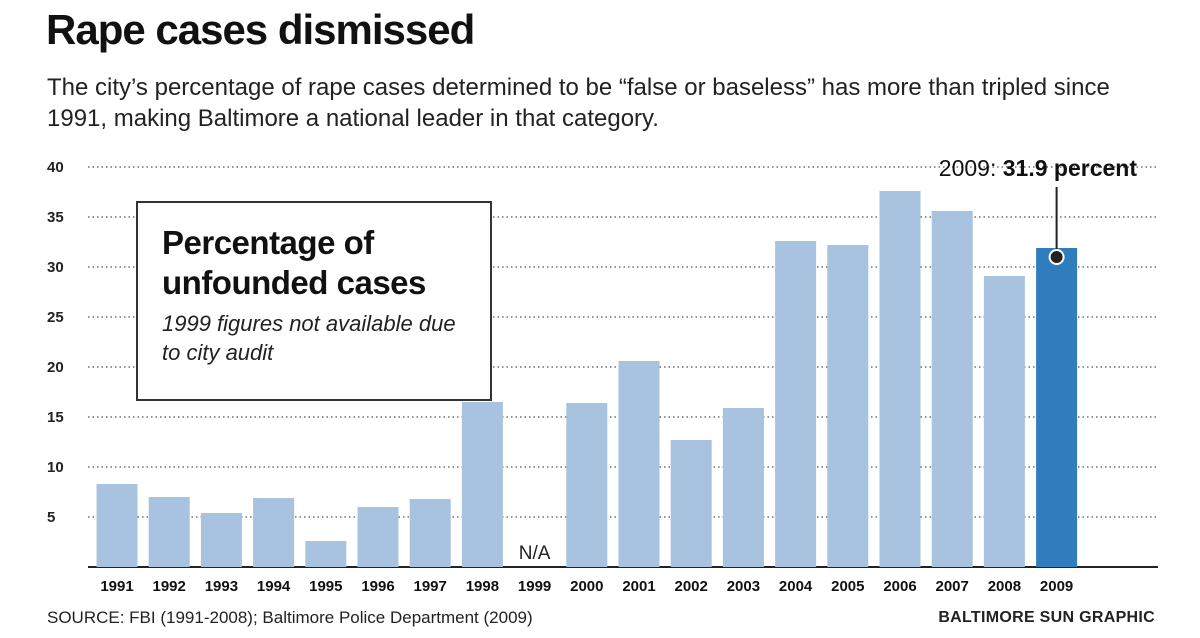 The width and height of the screenshot is (1200, 638). Describe the element at coordinates (274, 532) in the screenshot. I see `bar-1994` at that location.